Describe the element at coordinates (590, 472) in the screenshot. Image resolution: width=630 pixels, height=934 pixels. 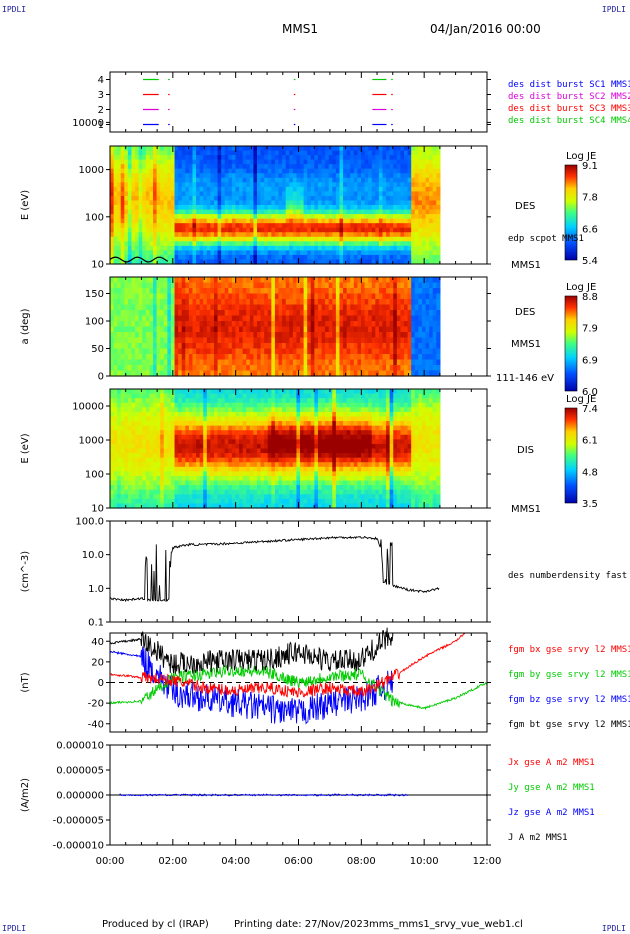
I see `dis-spec-colorbar-tick: 4.8` at that location.